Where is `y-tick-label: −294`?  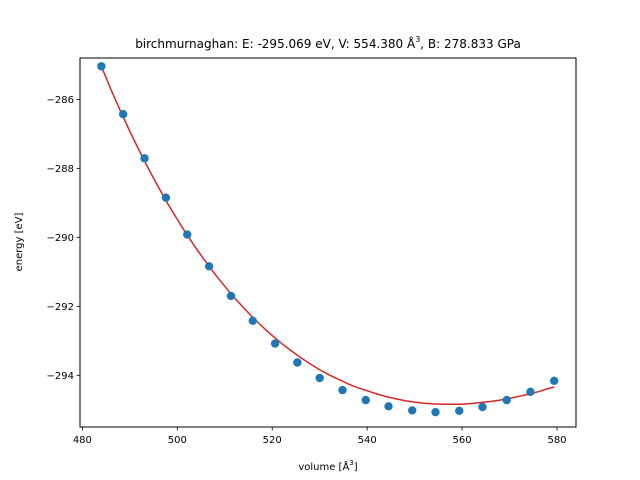 y-tick-label: −294 is located at coordinates (60, 376).